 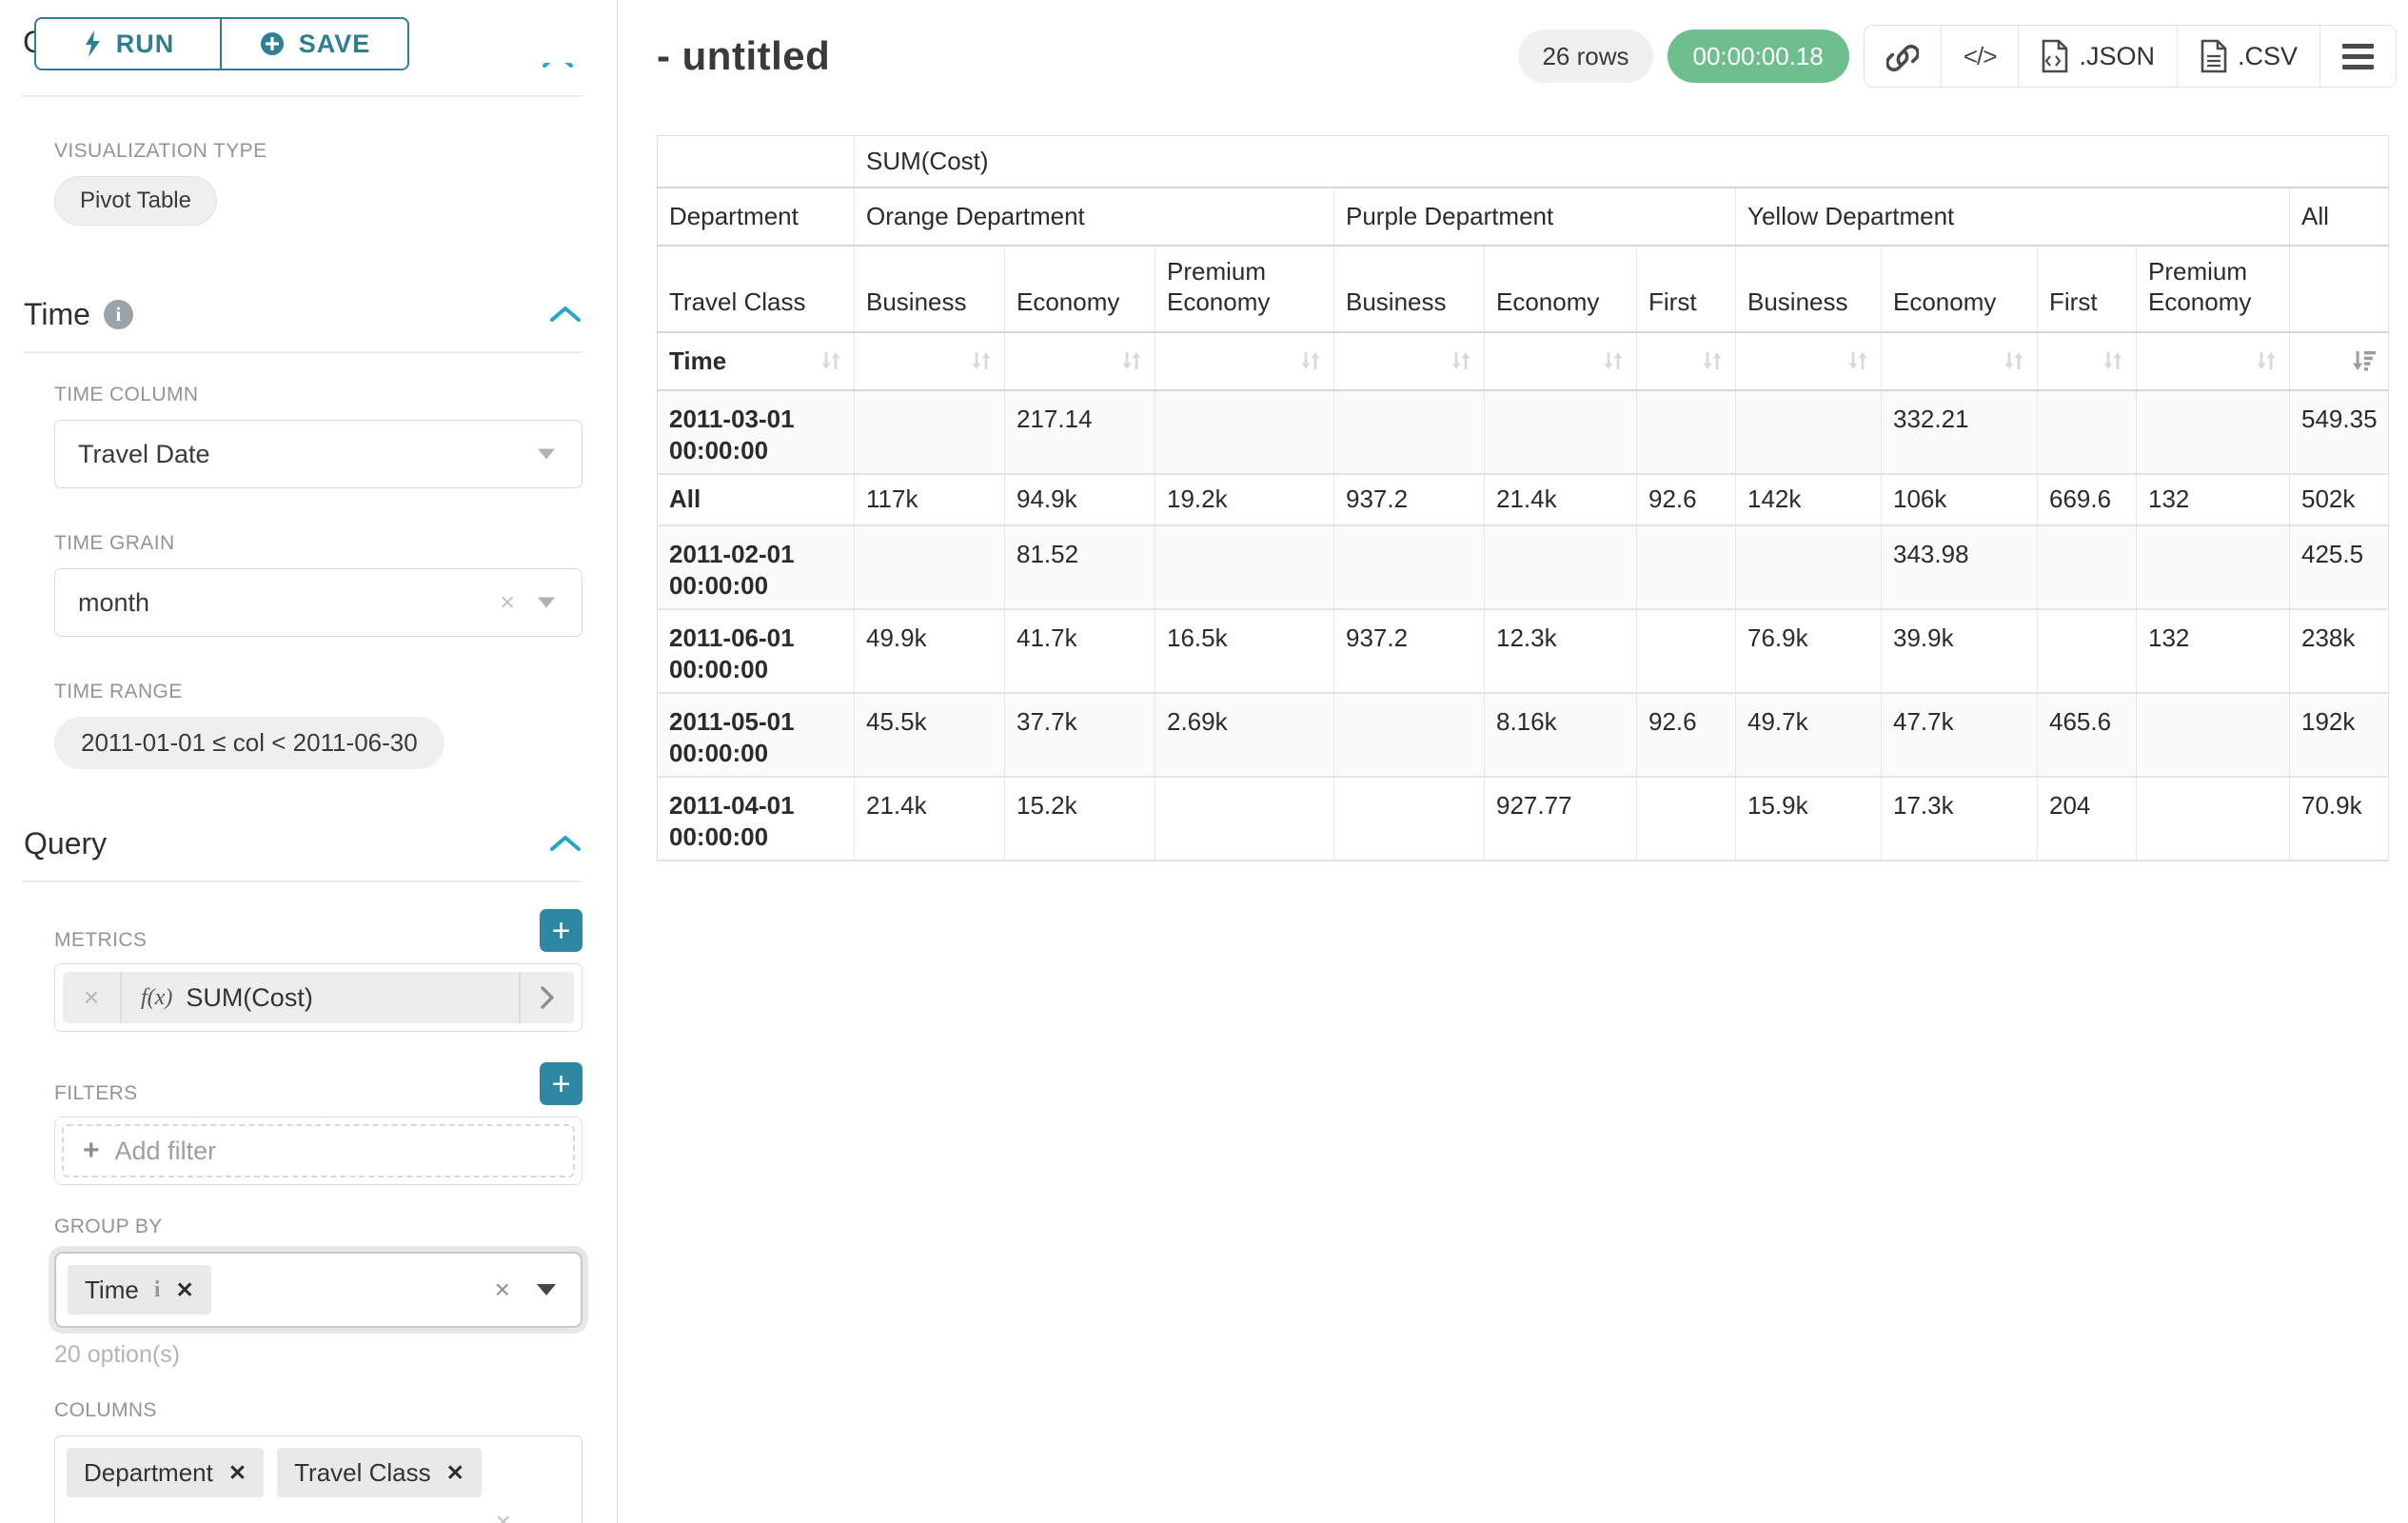 I want to click on time-column-select: Travel Date, so click(x=318, y=454).